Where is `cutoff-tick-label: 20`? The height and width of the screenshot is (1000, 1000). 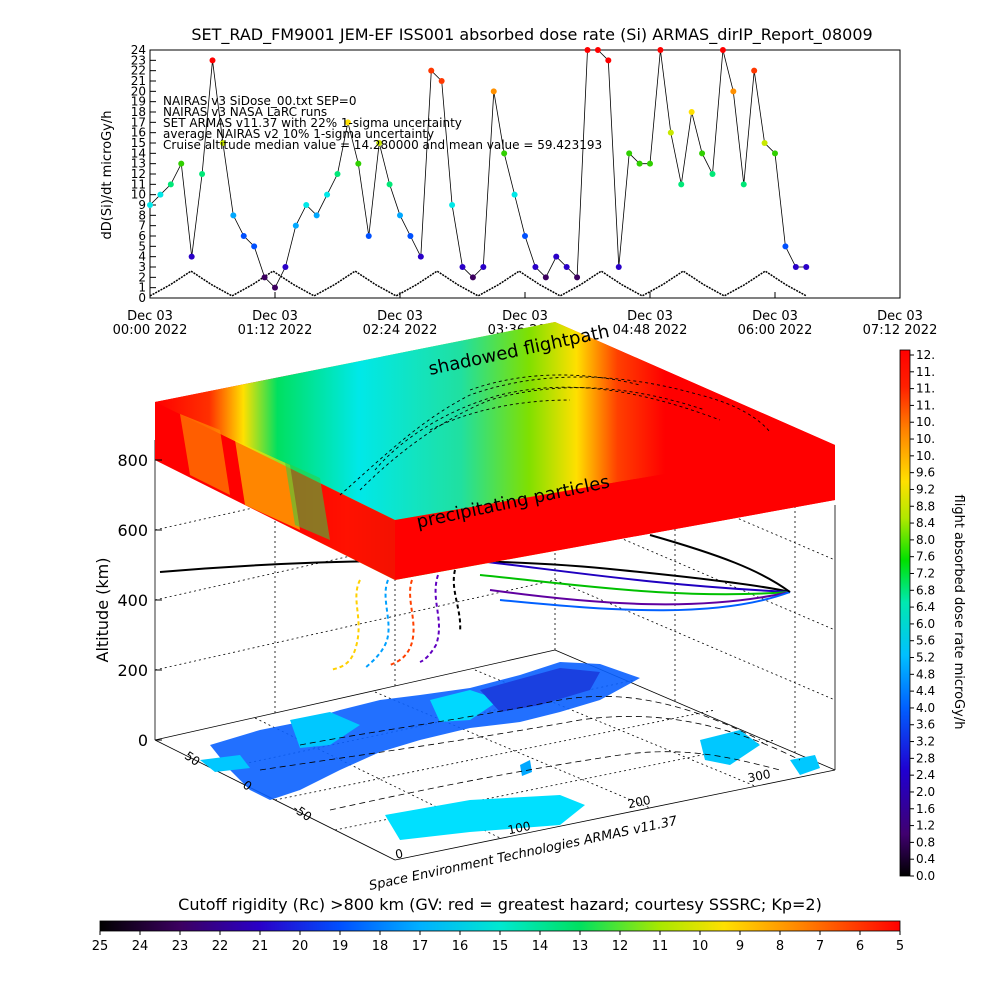
cutoff-tick-label: 20 is located at coordinates (300, 946).